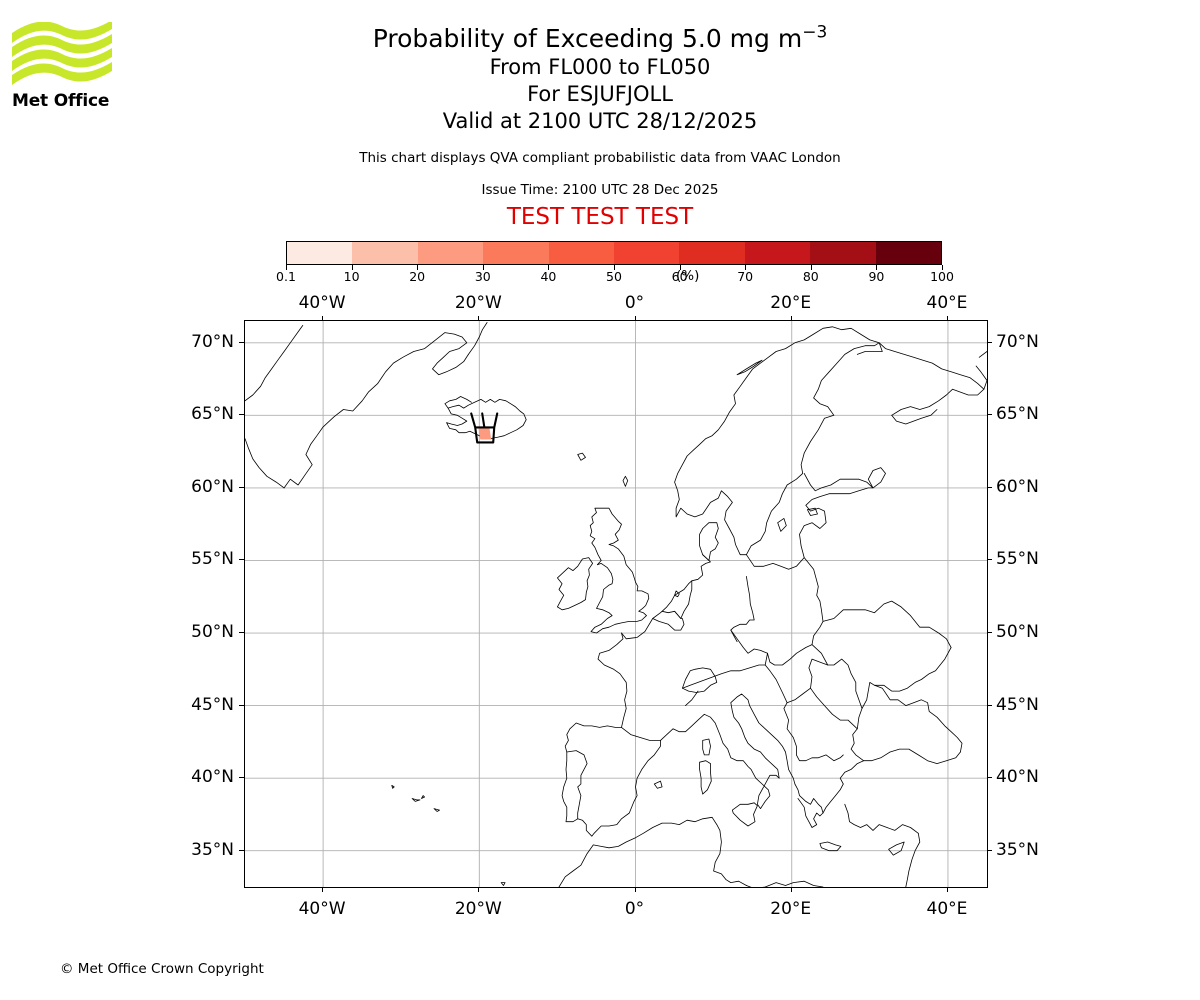  I want to click on colorbar-tick-0.1, so click(286, 267).